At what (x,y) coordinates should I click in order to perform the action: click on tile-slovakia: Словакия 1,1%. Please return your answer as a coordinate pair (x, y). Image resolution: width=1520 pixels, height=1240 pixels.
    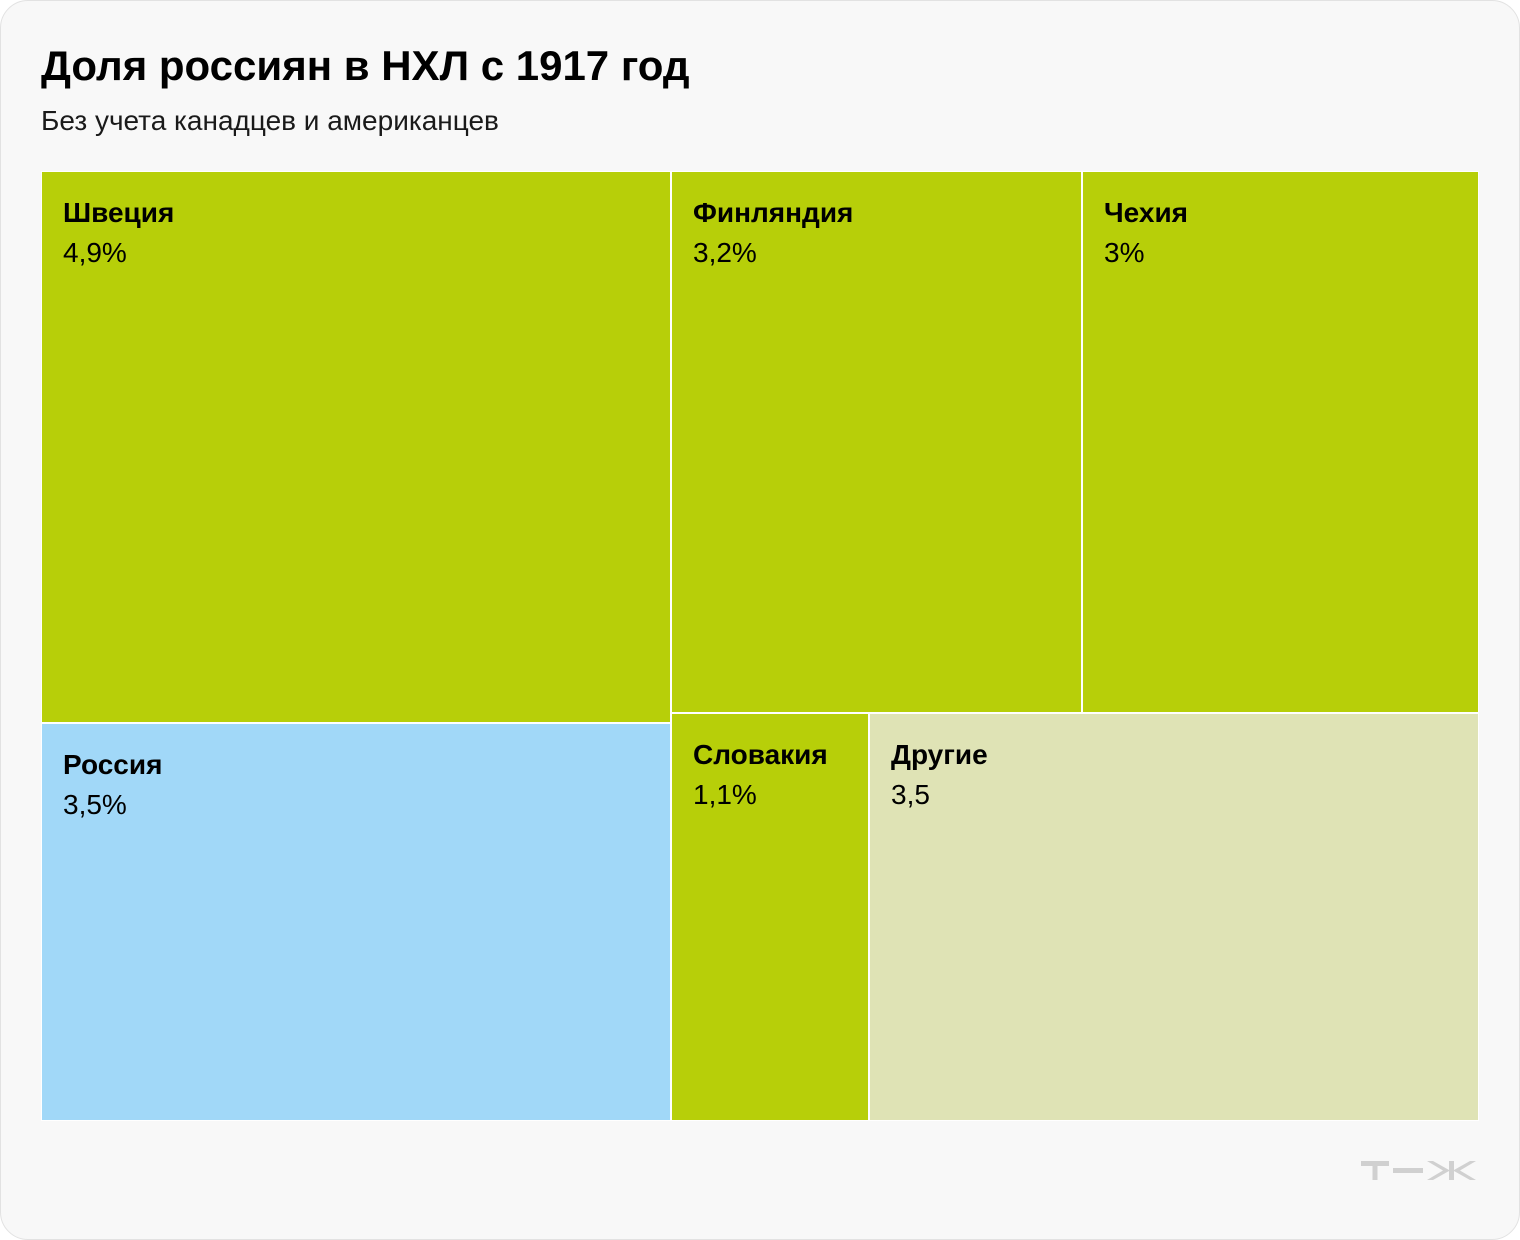
    Looking at the image, I should click on (770, 917).